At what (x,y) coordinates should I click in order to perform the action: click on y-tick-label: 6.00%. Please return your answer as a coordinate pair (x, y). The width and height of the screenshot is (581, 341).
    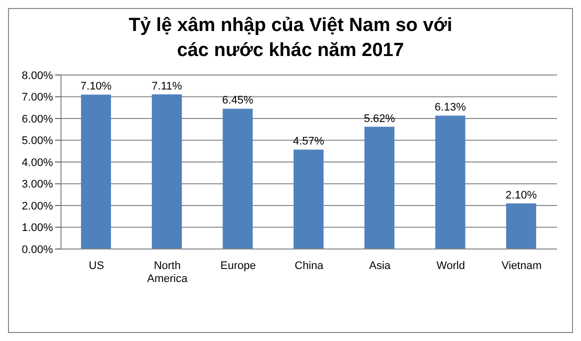
    Looking at the image, I should click on (38, 119).